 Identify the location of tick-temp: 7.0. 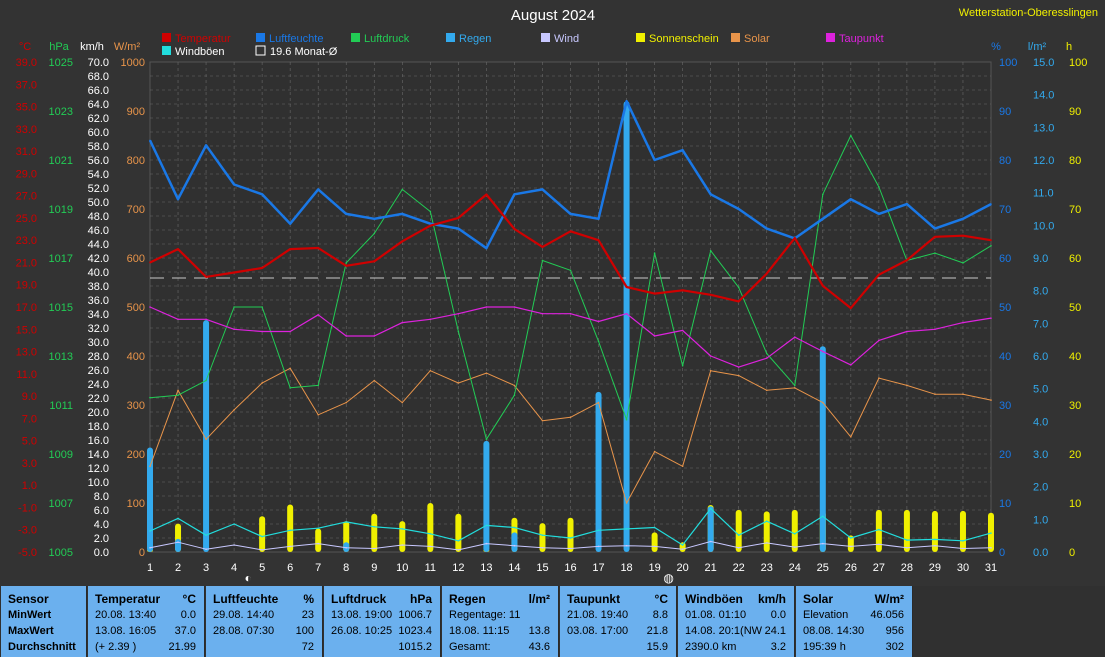
(29, 419).